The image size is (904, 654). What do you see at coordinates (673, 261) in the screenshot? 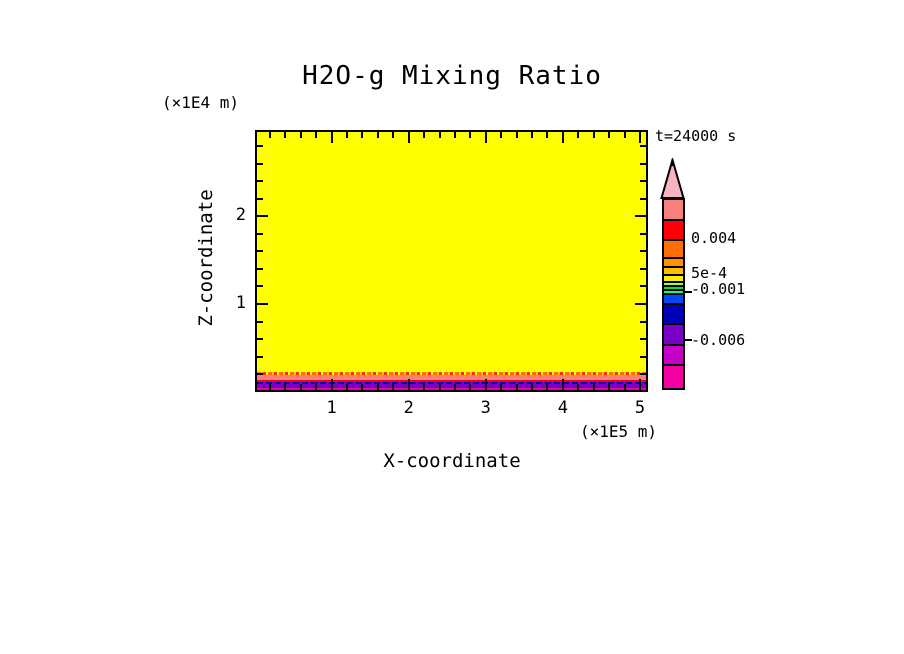
I see `colorbar-segment-light-orange` at bounding box center [673, 261].